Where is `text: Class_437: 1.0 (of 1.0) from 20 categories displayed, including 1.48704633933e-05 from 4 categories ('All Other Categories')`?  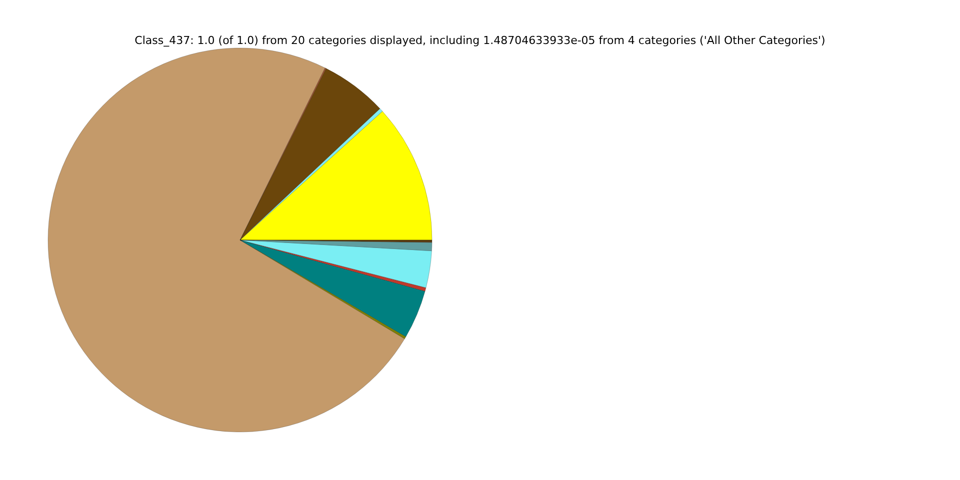
text: Class_437: 1.0 (of 1.0) from 20 categories displayed, including 1.48704633933e-05 from 4 categories ('All Other Categories') is located at coordinates (480, 40).